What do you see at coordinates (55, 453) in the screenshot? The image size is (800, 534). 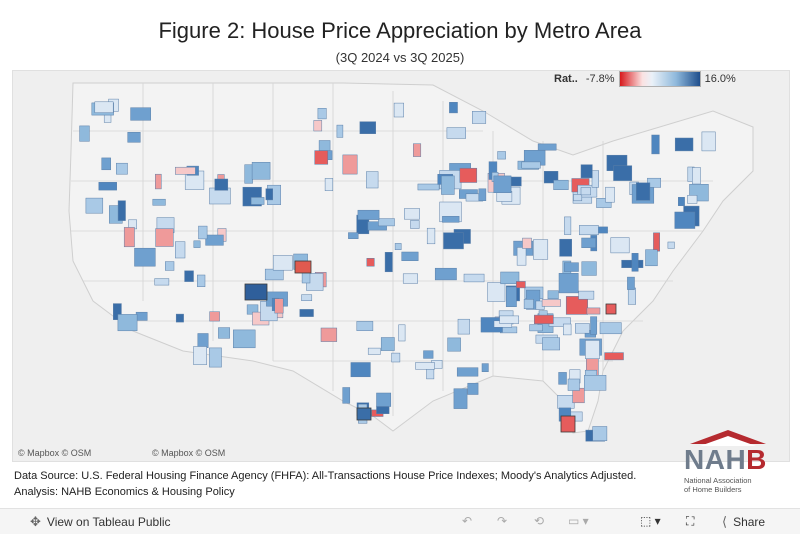 I see `attribution-left: © Mapbox © OSM` at bounding box center [55, 453].